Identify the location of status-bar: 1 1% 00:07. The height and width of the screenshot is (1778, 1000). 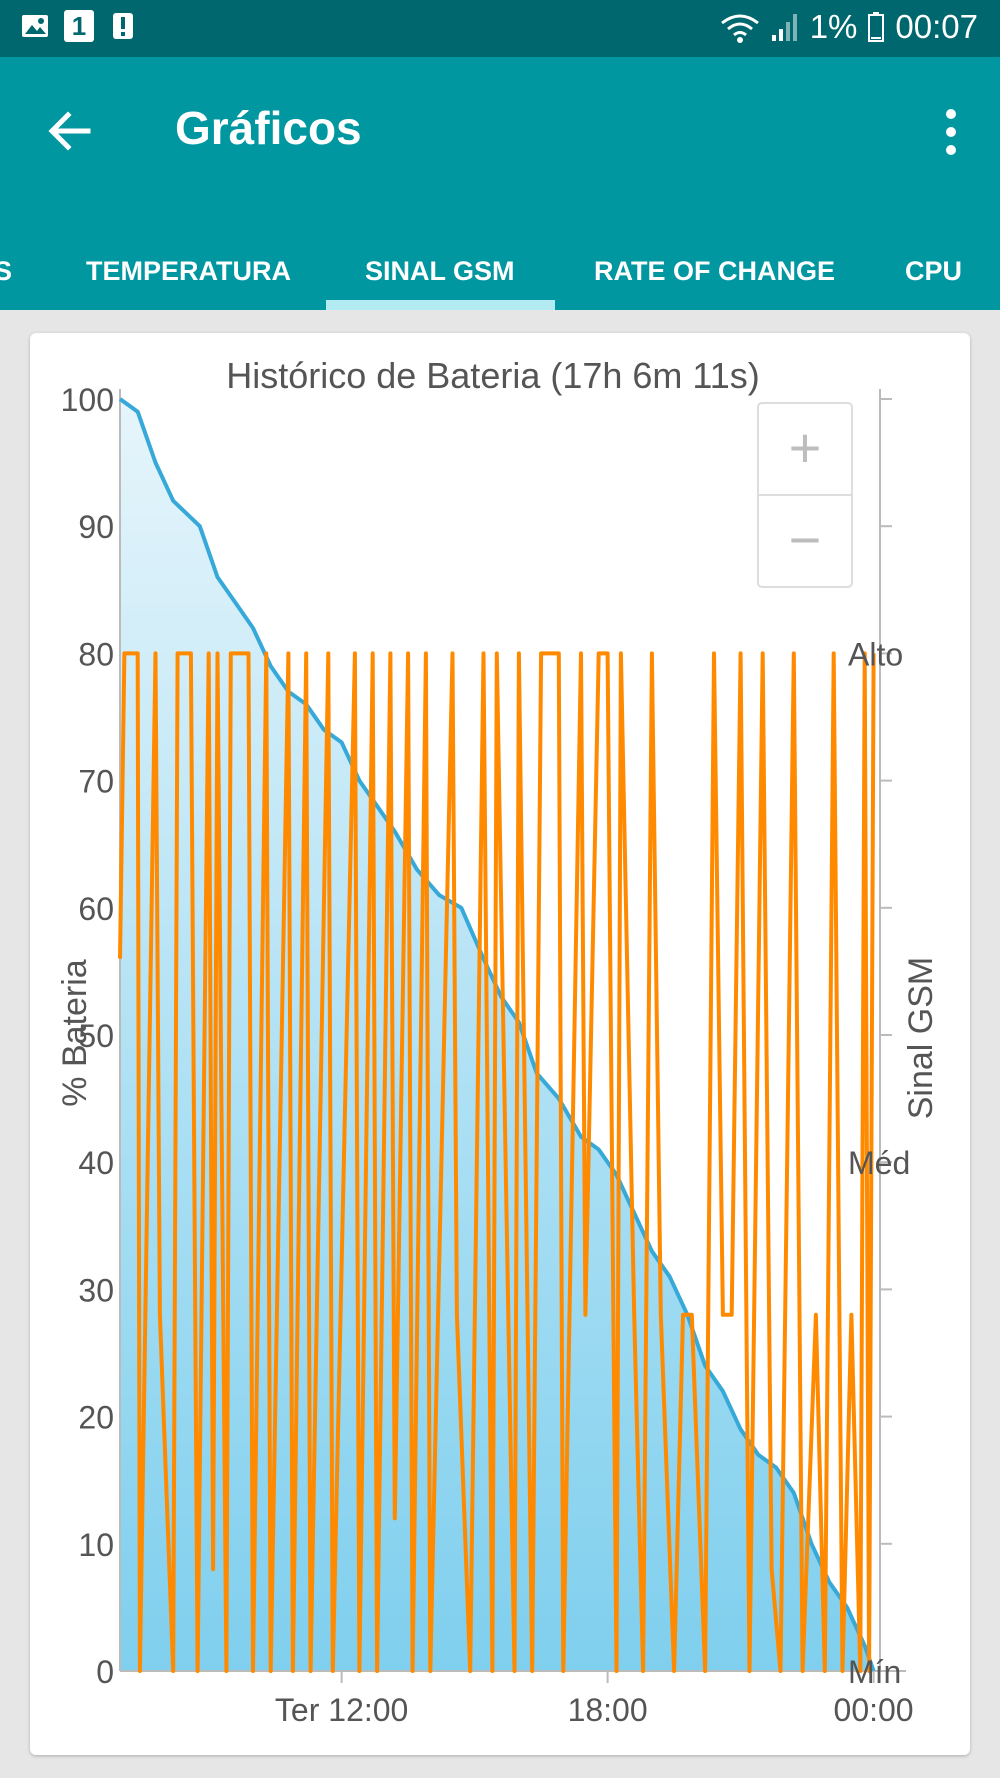
(500, 28).